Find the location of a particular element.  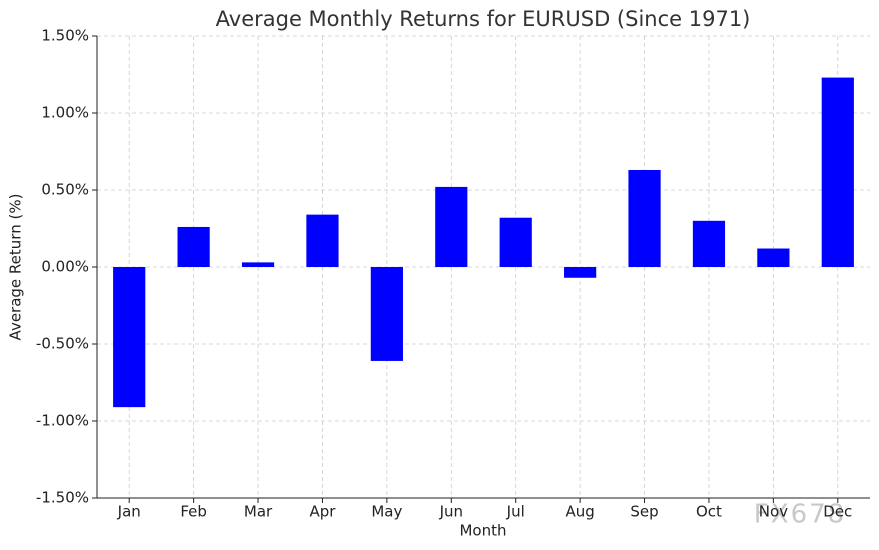

x-tick-label: Dec is located at coordinates (837, 512).